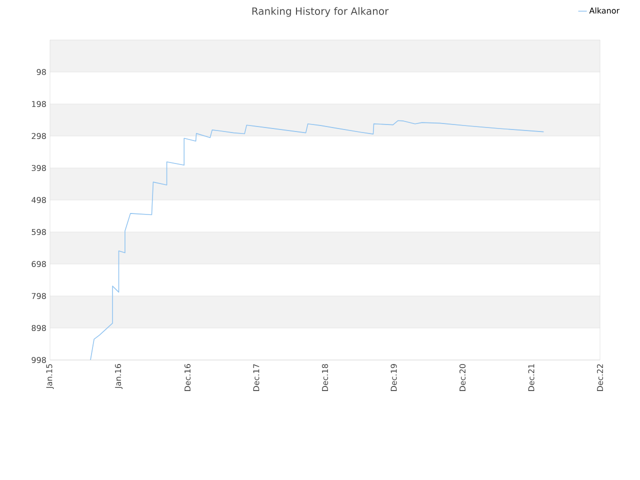  What do you see at coordinates (39, 200) in the screenshot?
I see `y-tick-label: 498` at bounding box center [39, 200].